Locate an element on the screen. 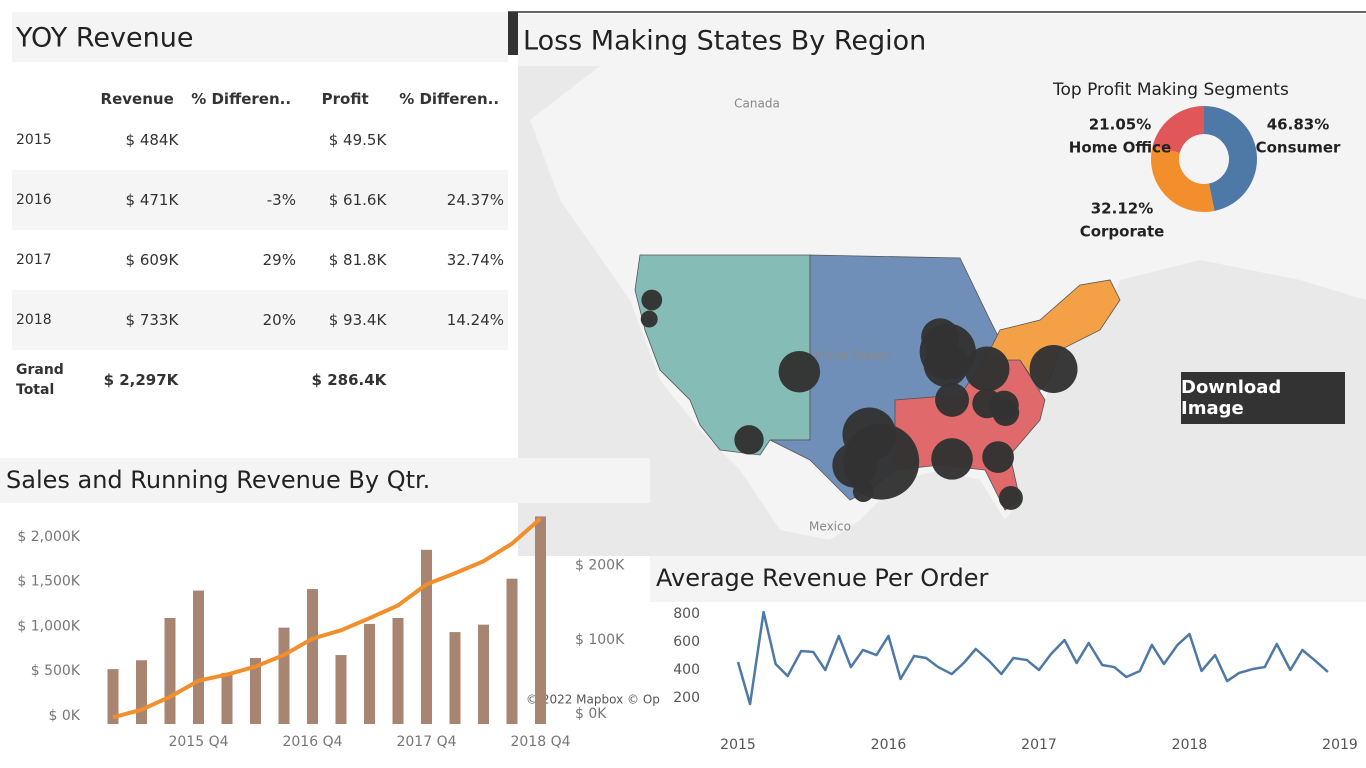 Image resolution: width=1366 pixels, height=768 pixels. map-label: United States is located at coordinates (849, 356).